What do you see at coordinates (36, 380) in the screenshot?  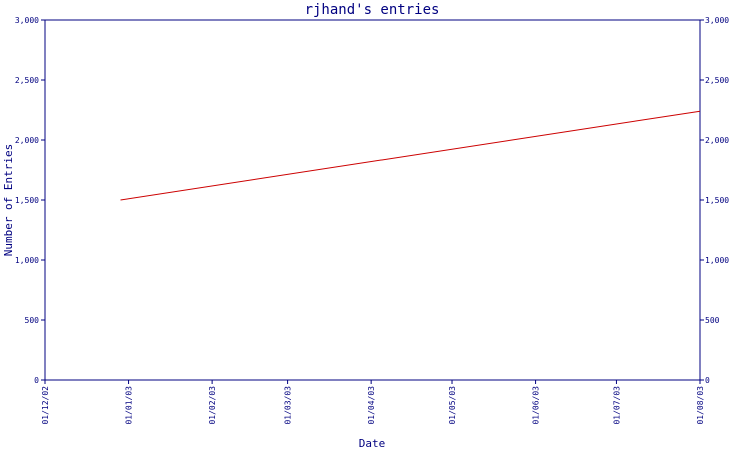 I see `y-tick-label-left: 0` at bounding box center [36, 380].